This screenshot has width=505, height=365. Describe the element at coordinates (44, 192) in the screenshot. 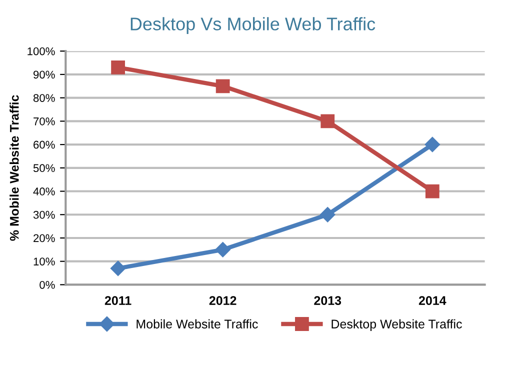

I see `y-tick-label: 40%` at that location.